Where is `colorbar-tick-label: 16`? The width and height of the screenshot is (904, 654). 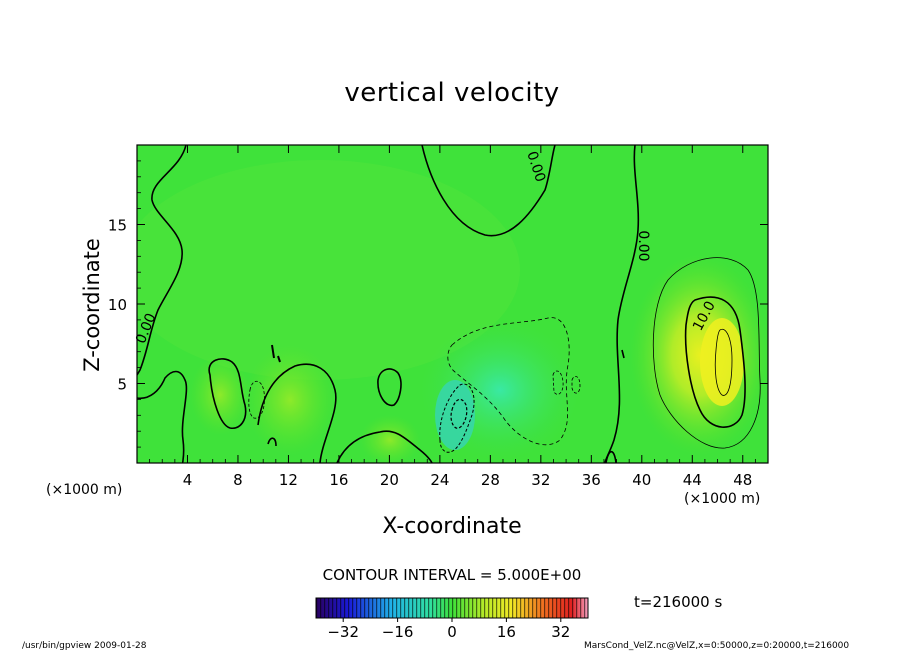
colorbar-tick-label: 16 is located at coordinates (506, 632).